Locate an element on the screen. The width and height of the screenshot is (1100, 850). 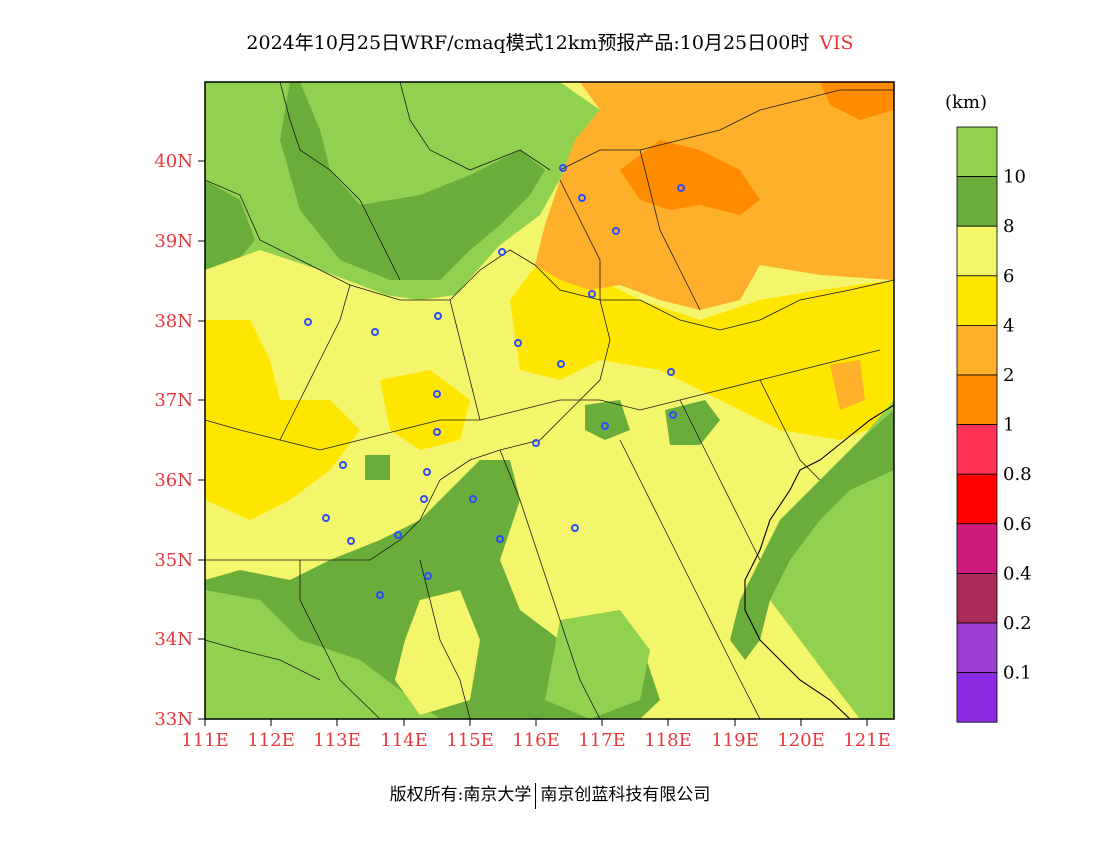
colorbar-label: 4 is located at coordinates (1008, 325).